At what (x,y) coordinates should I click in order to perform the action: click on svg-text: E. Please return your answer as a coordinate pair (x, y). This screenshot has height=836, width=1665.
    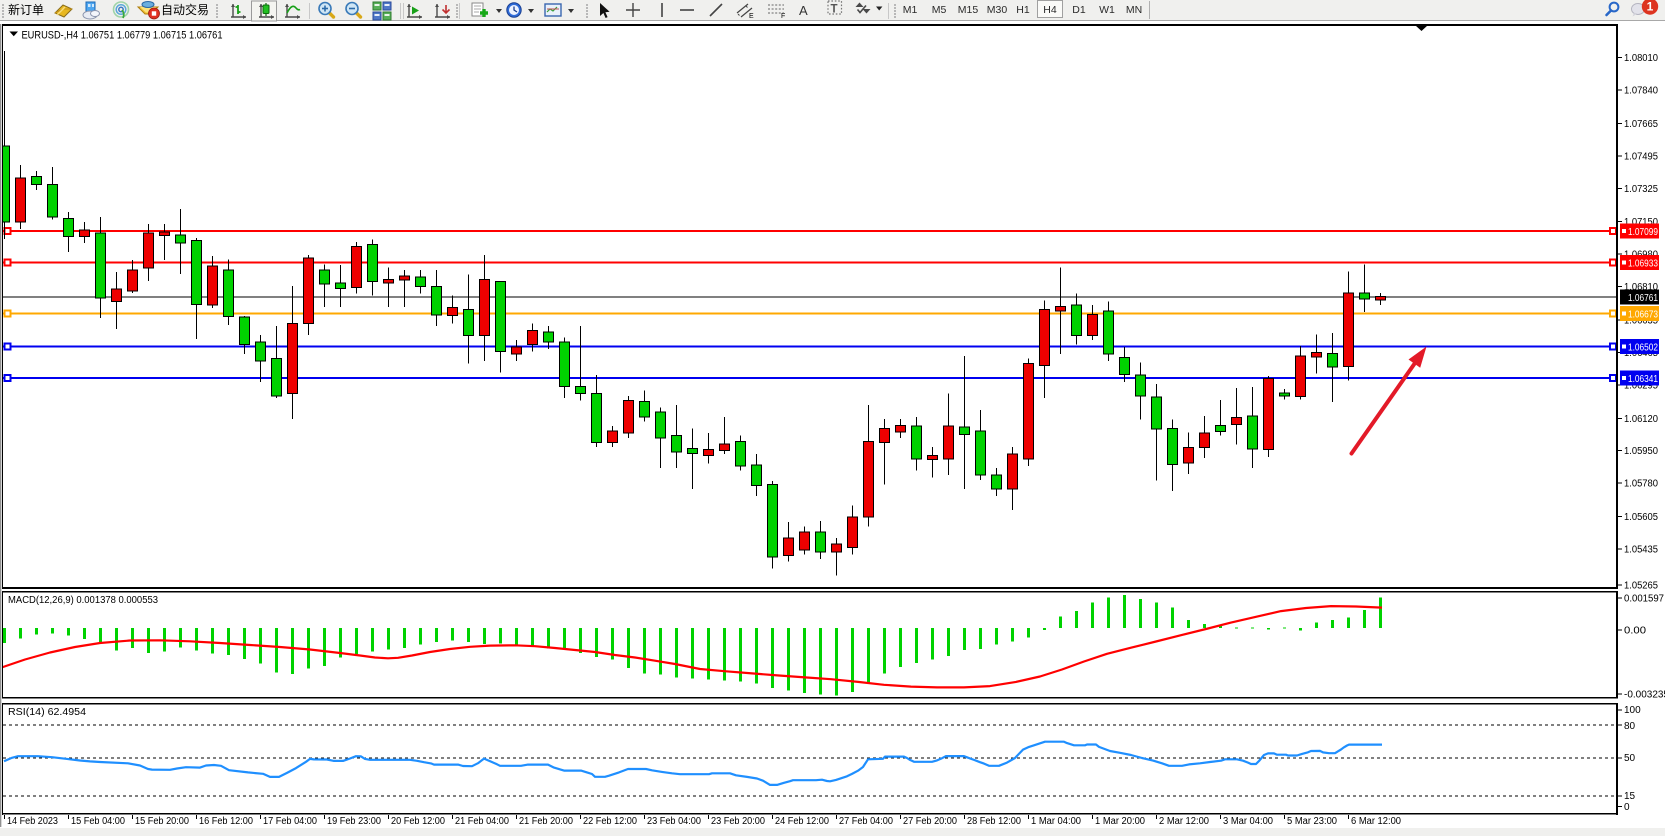
    Looking at the image, I should click on (751, 16).